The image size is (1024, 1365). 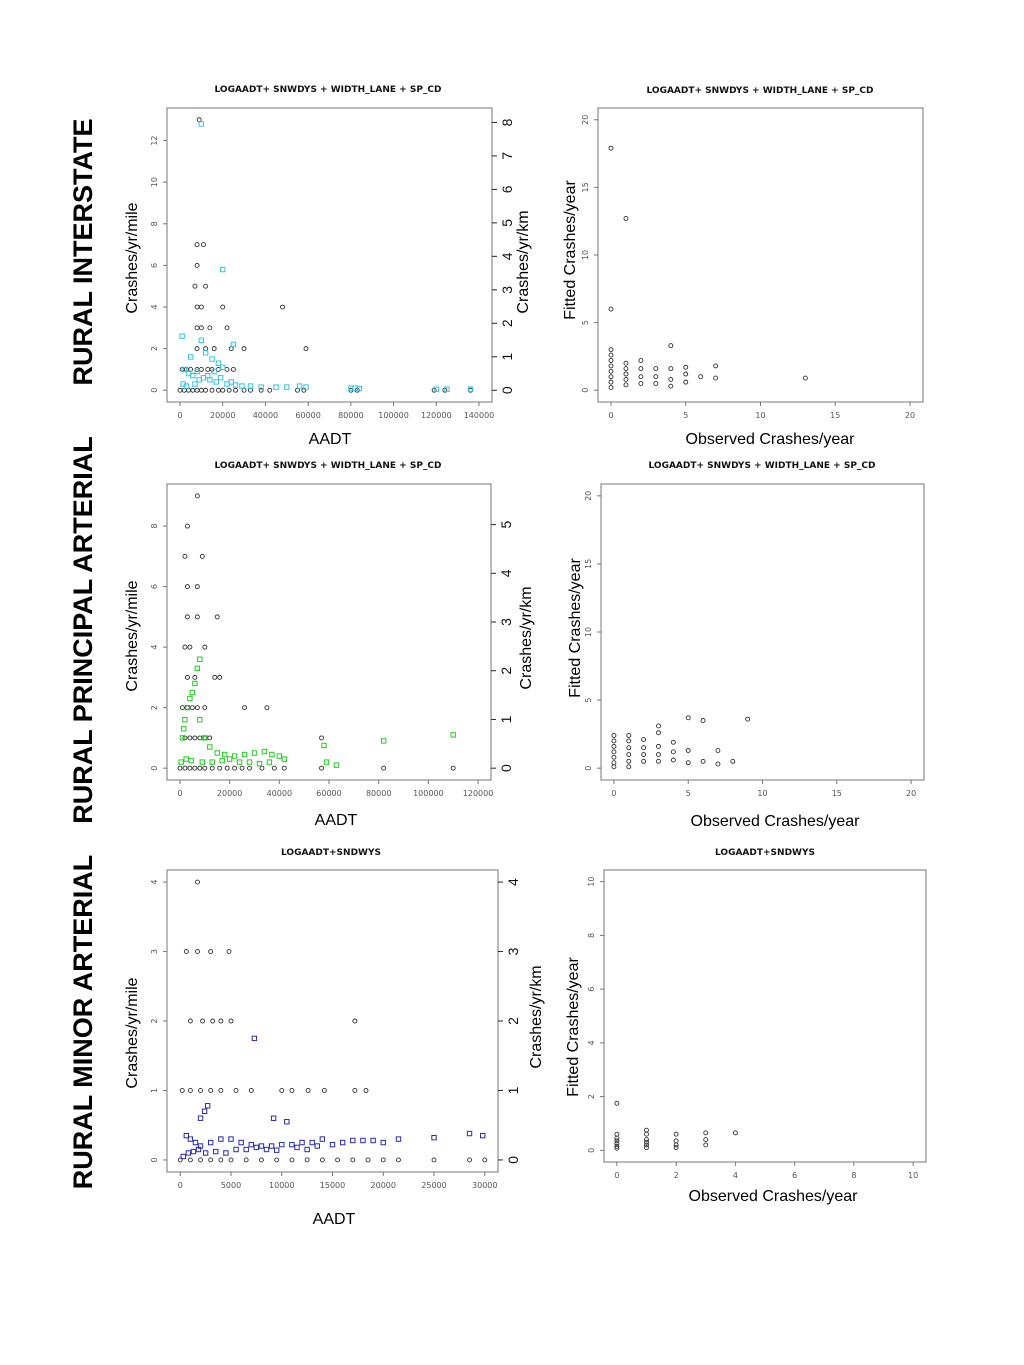 What do you see at coordinates (591, 1096) in the screenshot?
I see `y-tick-label: 2` at bounding box center [591, 1096].